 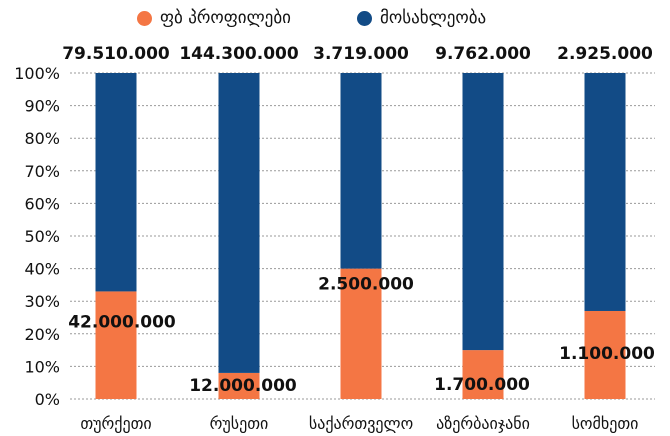 I want to click on x-tick-label: თურქეთი, so click(x=115, y=423).